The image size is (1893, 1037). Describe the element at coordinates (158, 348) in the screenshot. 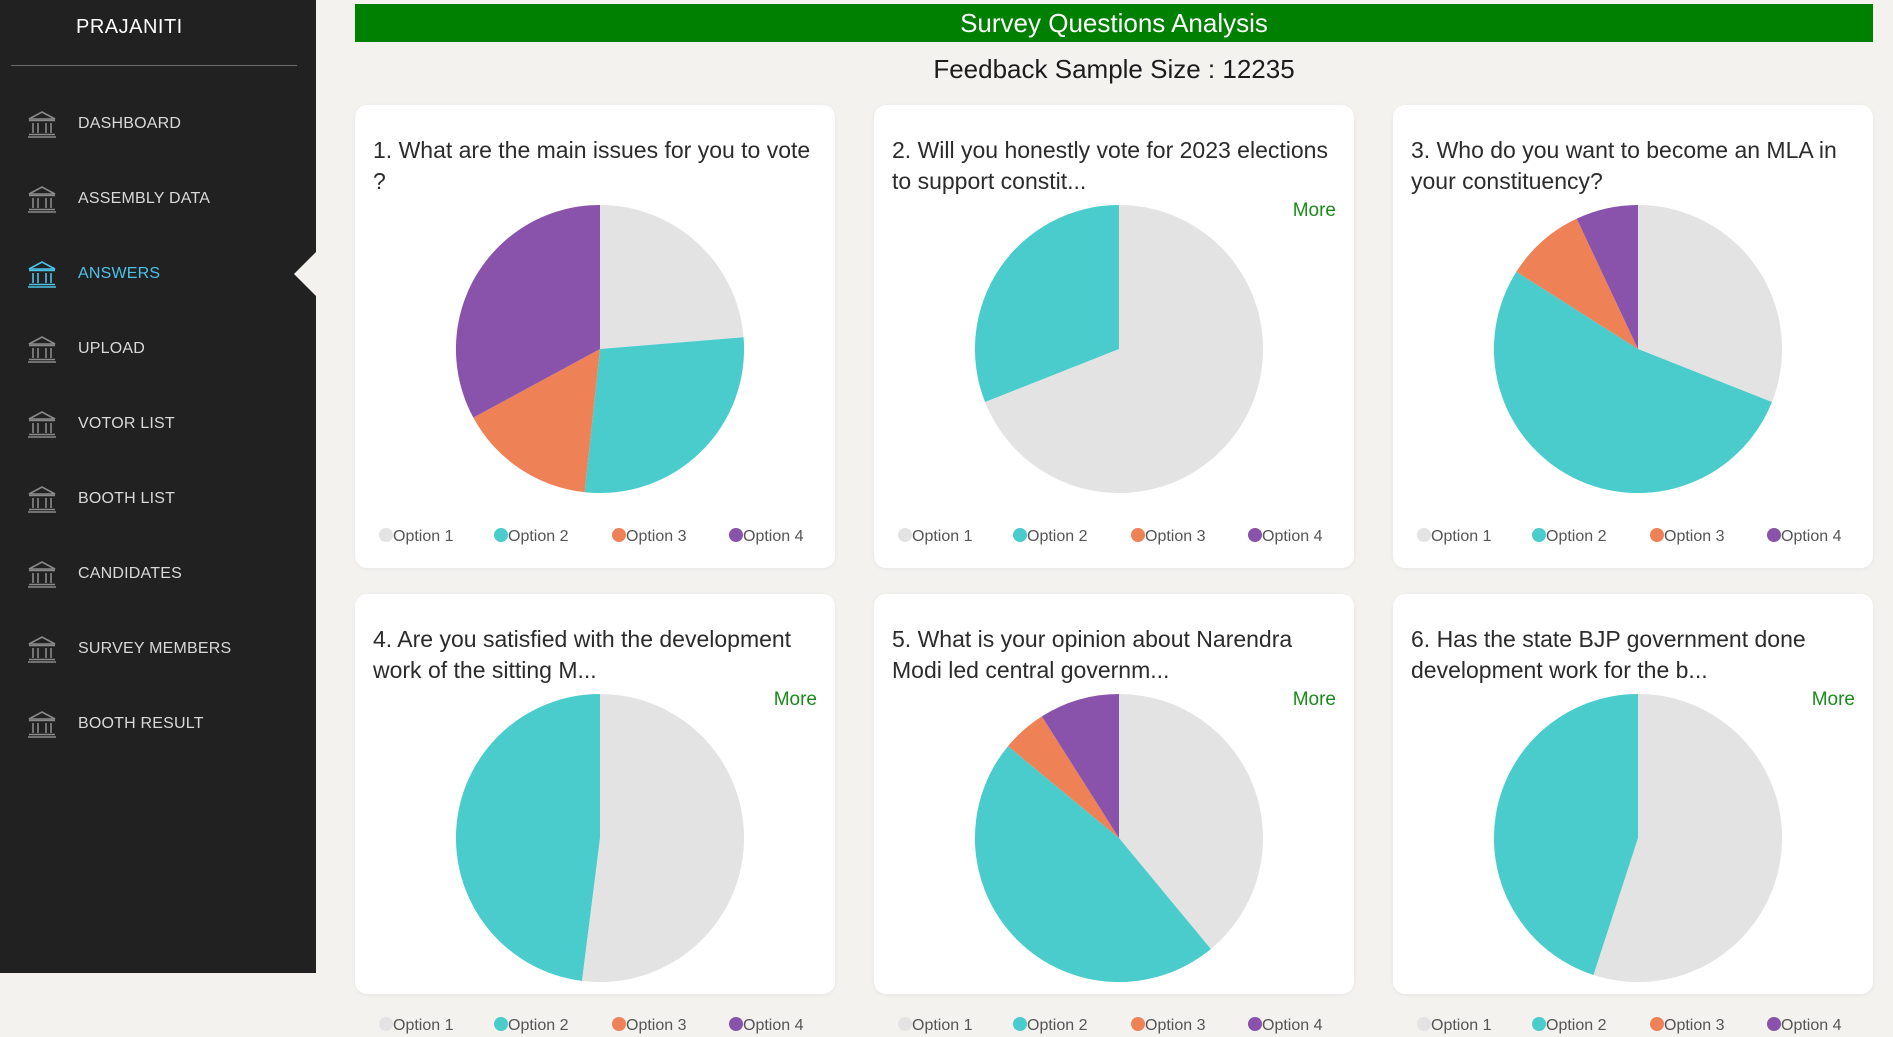

I see `sidebar-item-upload: UPLOAD` at that location.